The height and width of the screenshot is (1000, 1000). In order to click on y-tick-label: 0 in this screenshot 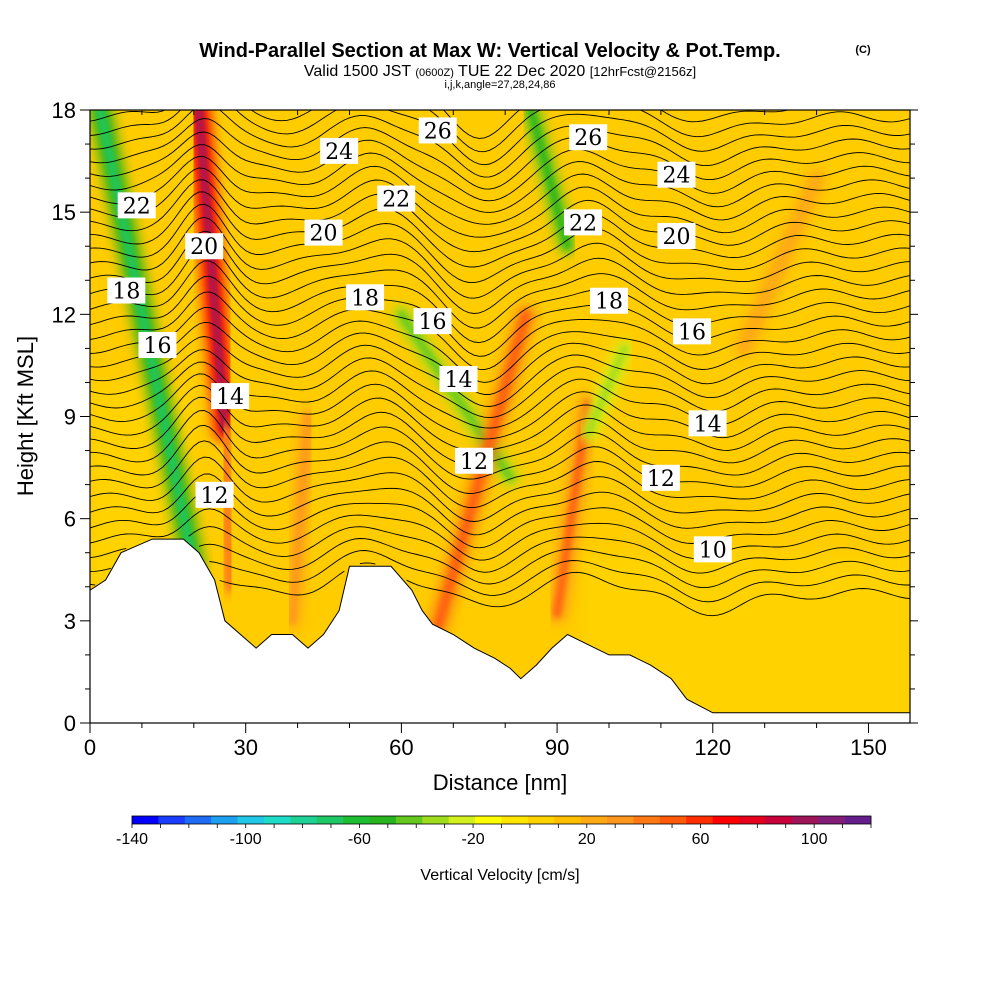, I will do `click(70, 723)`.